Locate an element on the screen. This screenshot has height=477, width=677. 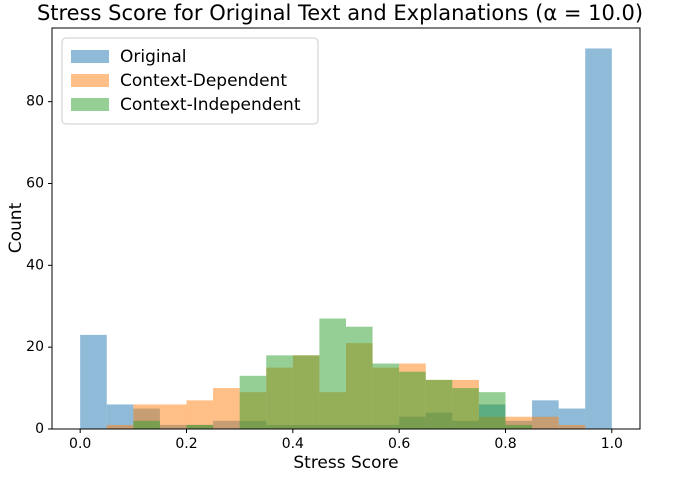
x-tick-label: 1.0 is located at coordinates (612, 444).